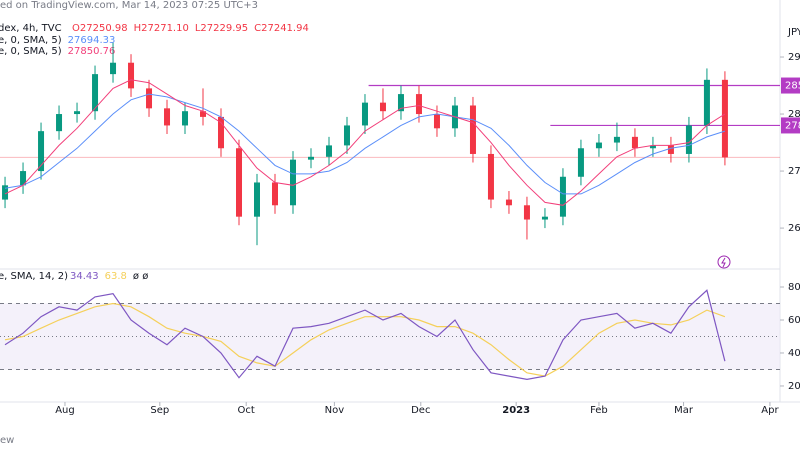  Describe the element at coordinates (159, 410) in the screenshot. I see `x-tick-label: Sep` at that location.